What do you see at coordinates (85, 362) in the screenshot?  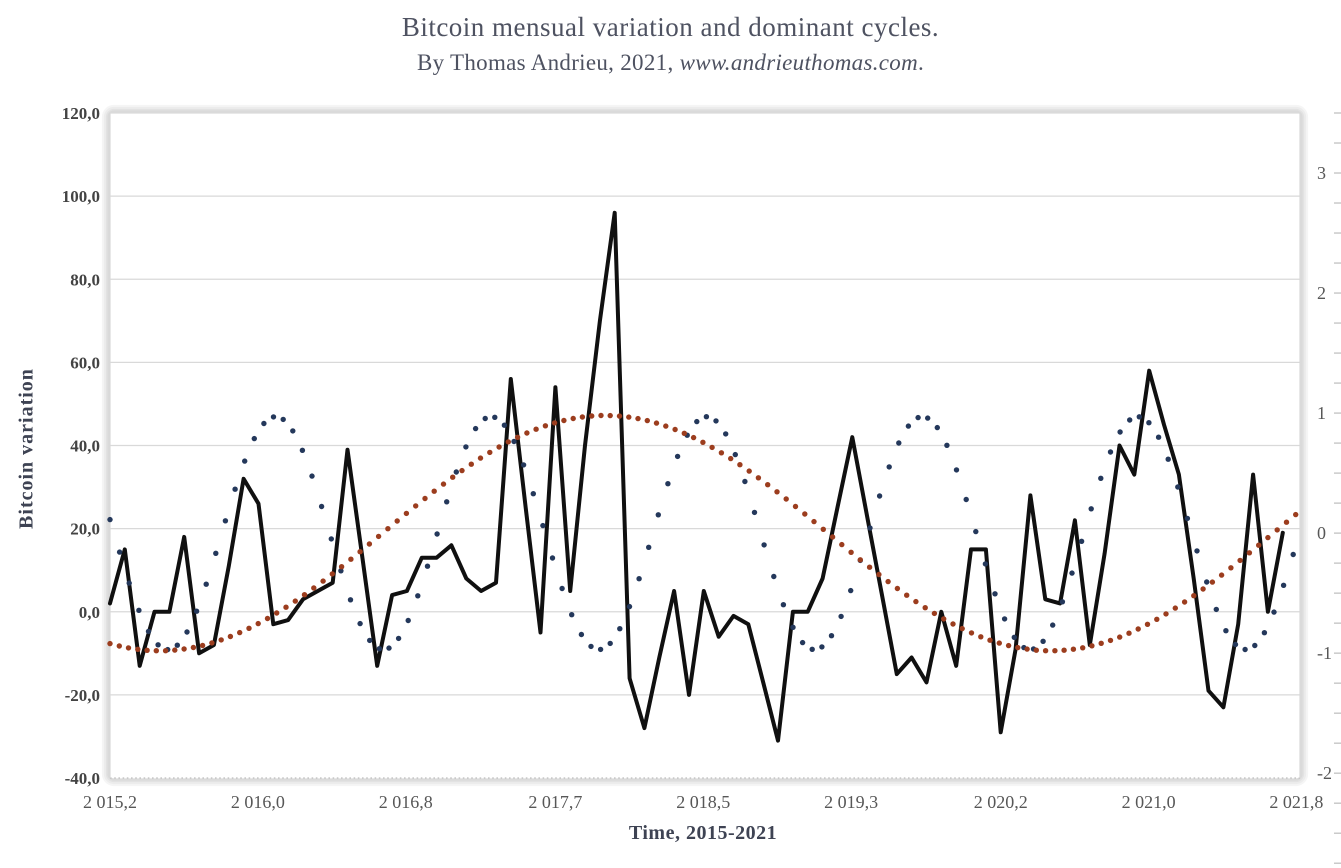 I see `left-axis-tick-label: 60,0` at bounding box center [85, 362].